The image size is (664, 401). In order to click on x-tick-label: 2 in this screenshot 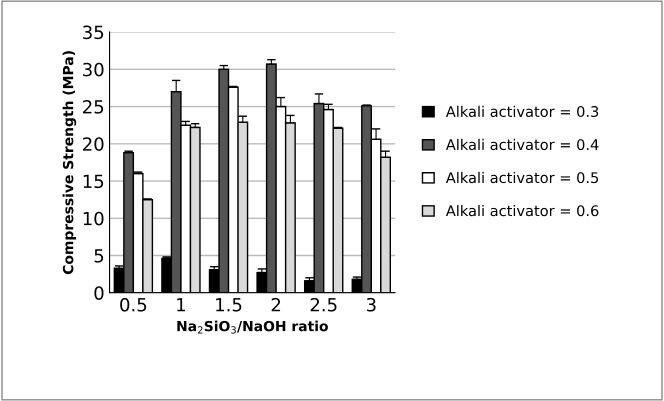, I will do `click(276, 305)`.